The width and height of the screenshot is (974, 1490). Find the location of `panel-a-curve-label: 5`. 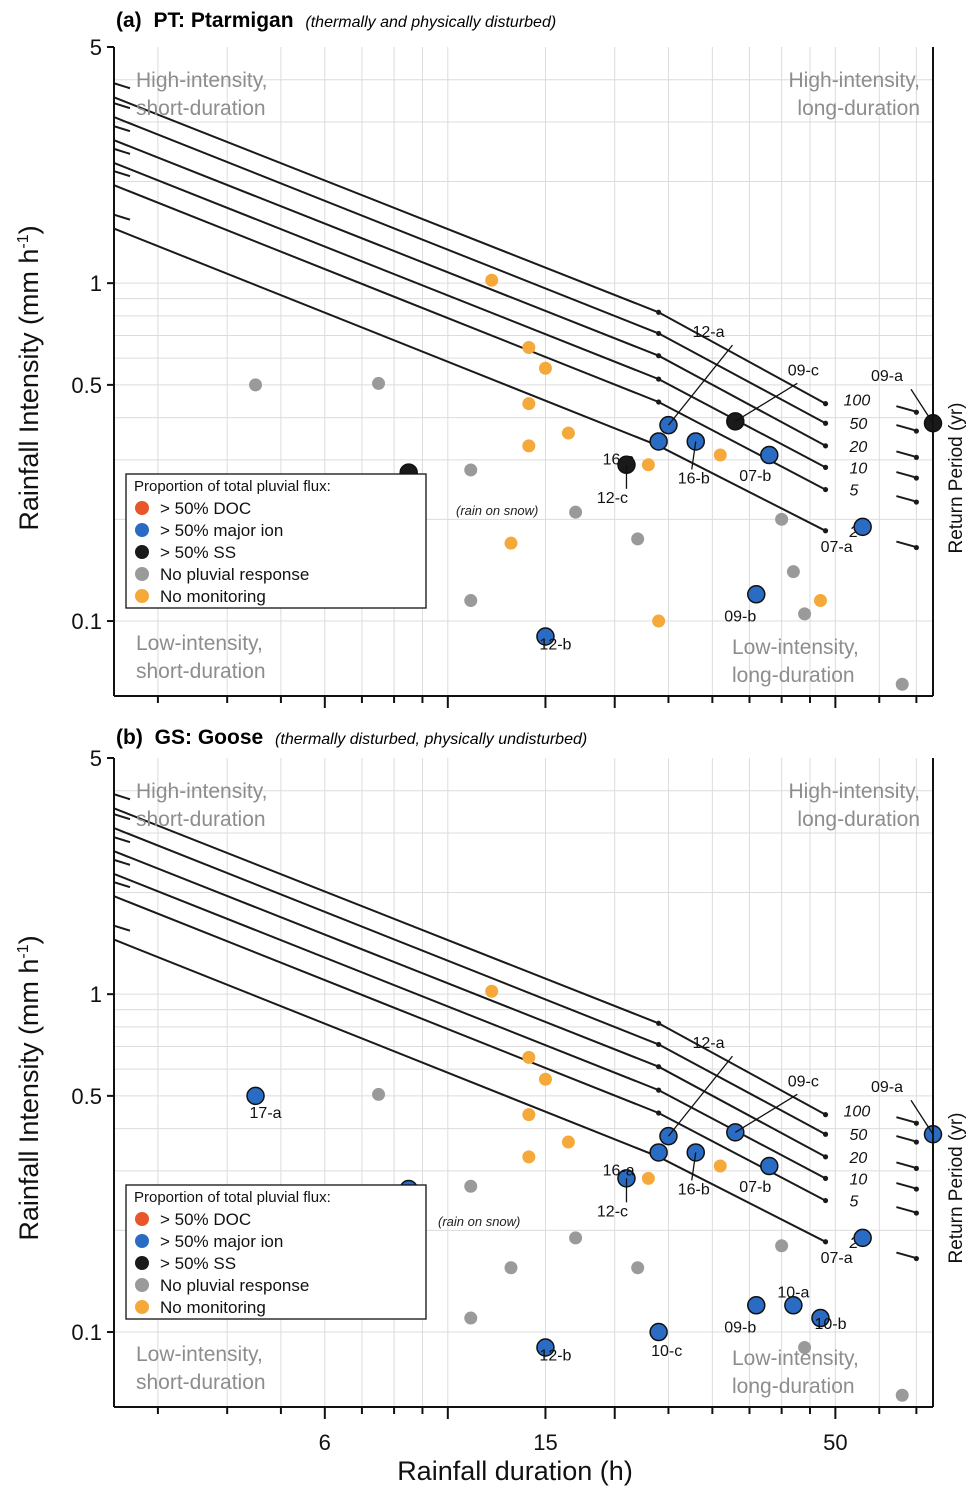

panel-a-curve-label: 5 is located at coordinates (854, 491).